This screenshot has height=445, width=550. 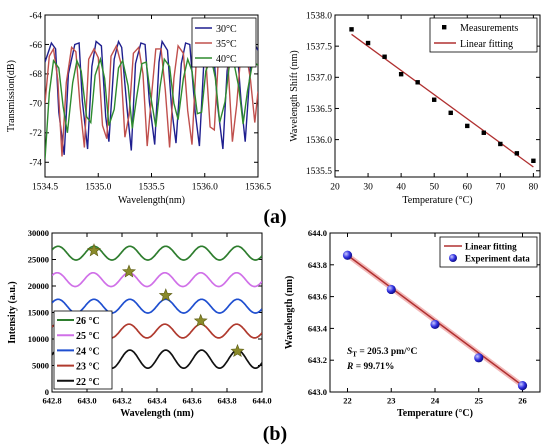 I want to click on y-tick-label: 643.6, so click(x=317, y=297).